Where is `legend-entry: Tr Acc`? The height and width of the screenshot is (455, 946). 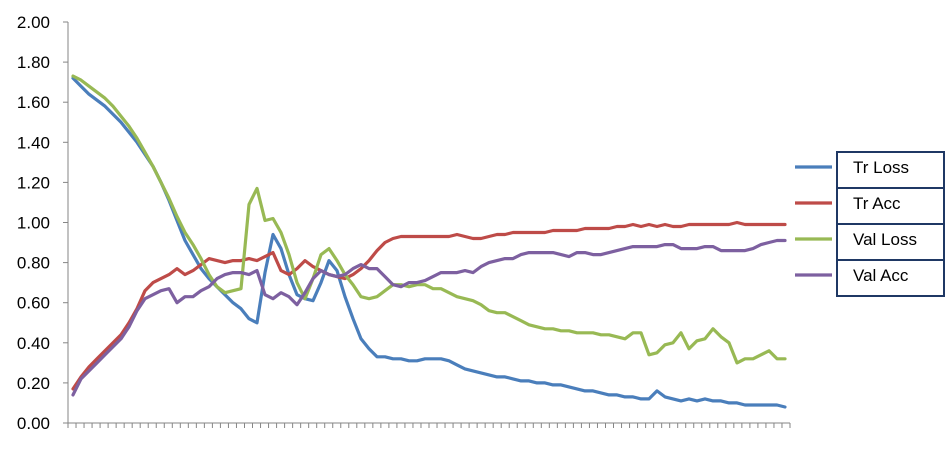
legend-entry: Tr Acc is located at coordinates (870, 206).